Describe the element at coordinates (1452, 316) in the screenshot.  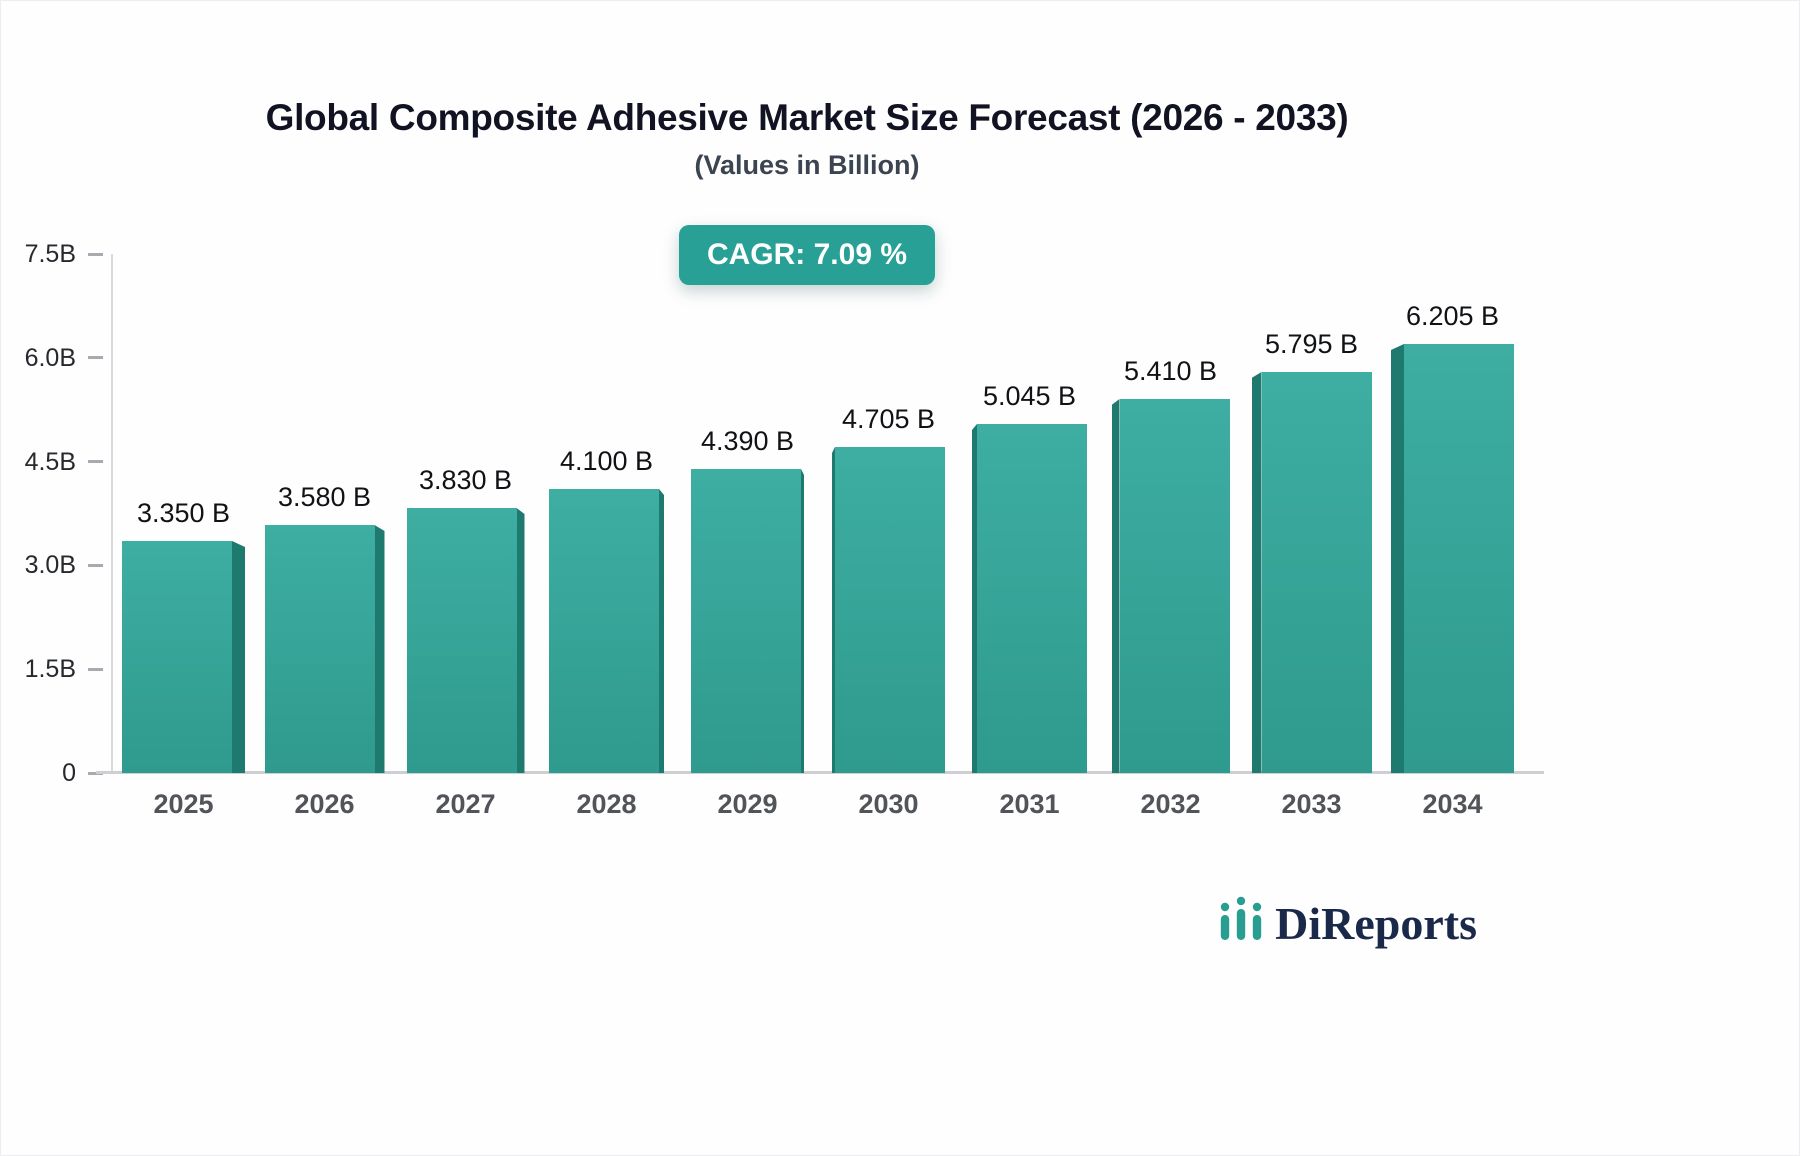
I see `bar-value-label: 6.205 B` at that location.